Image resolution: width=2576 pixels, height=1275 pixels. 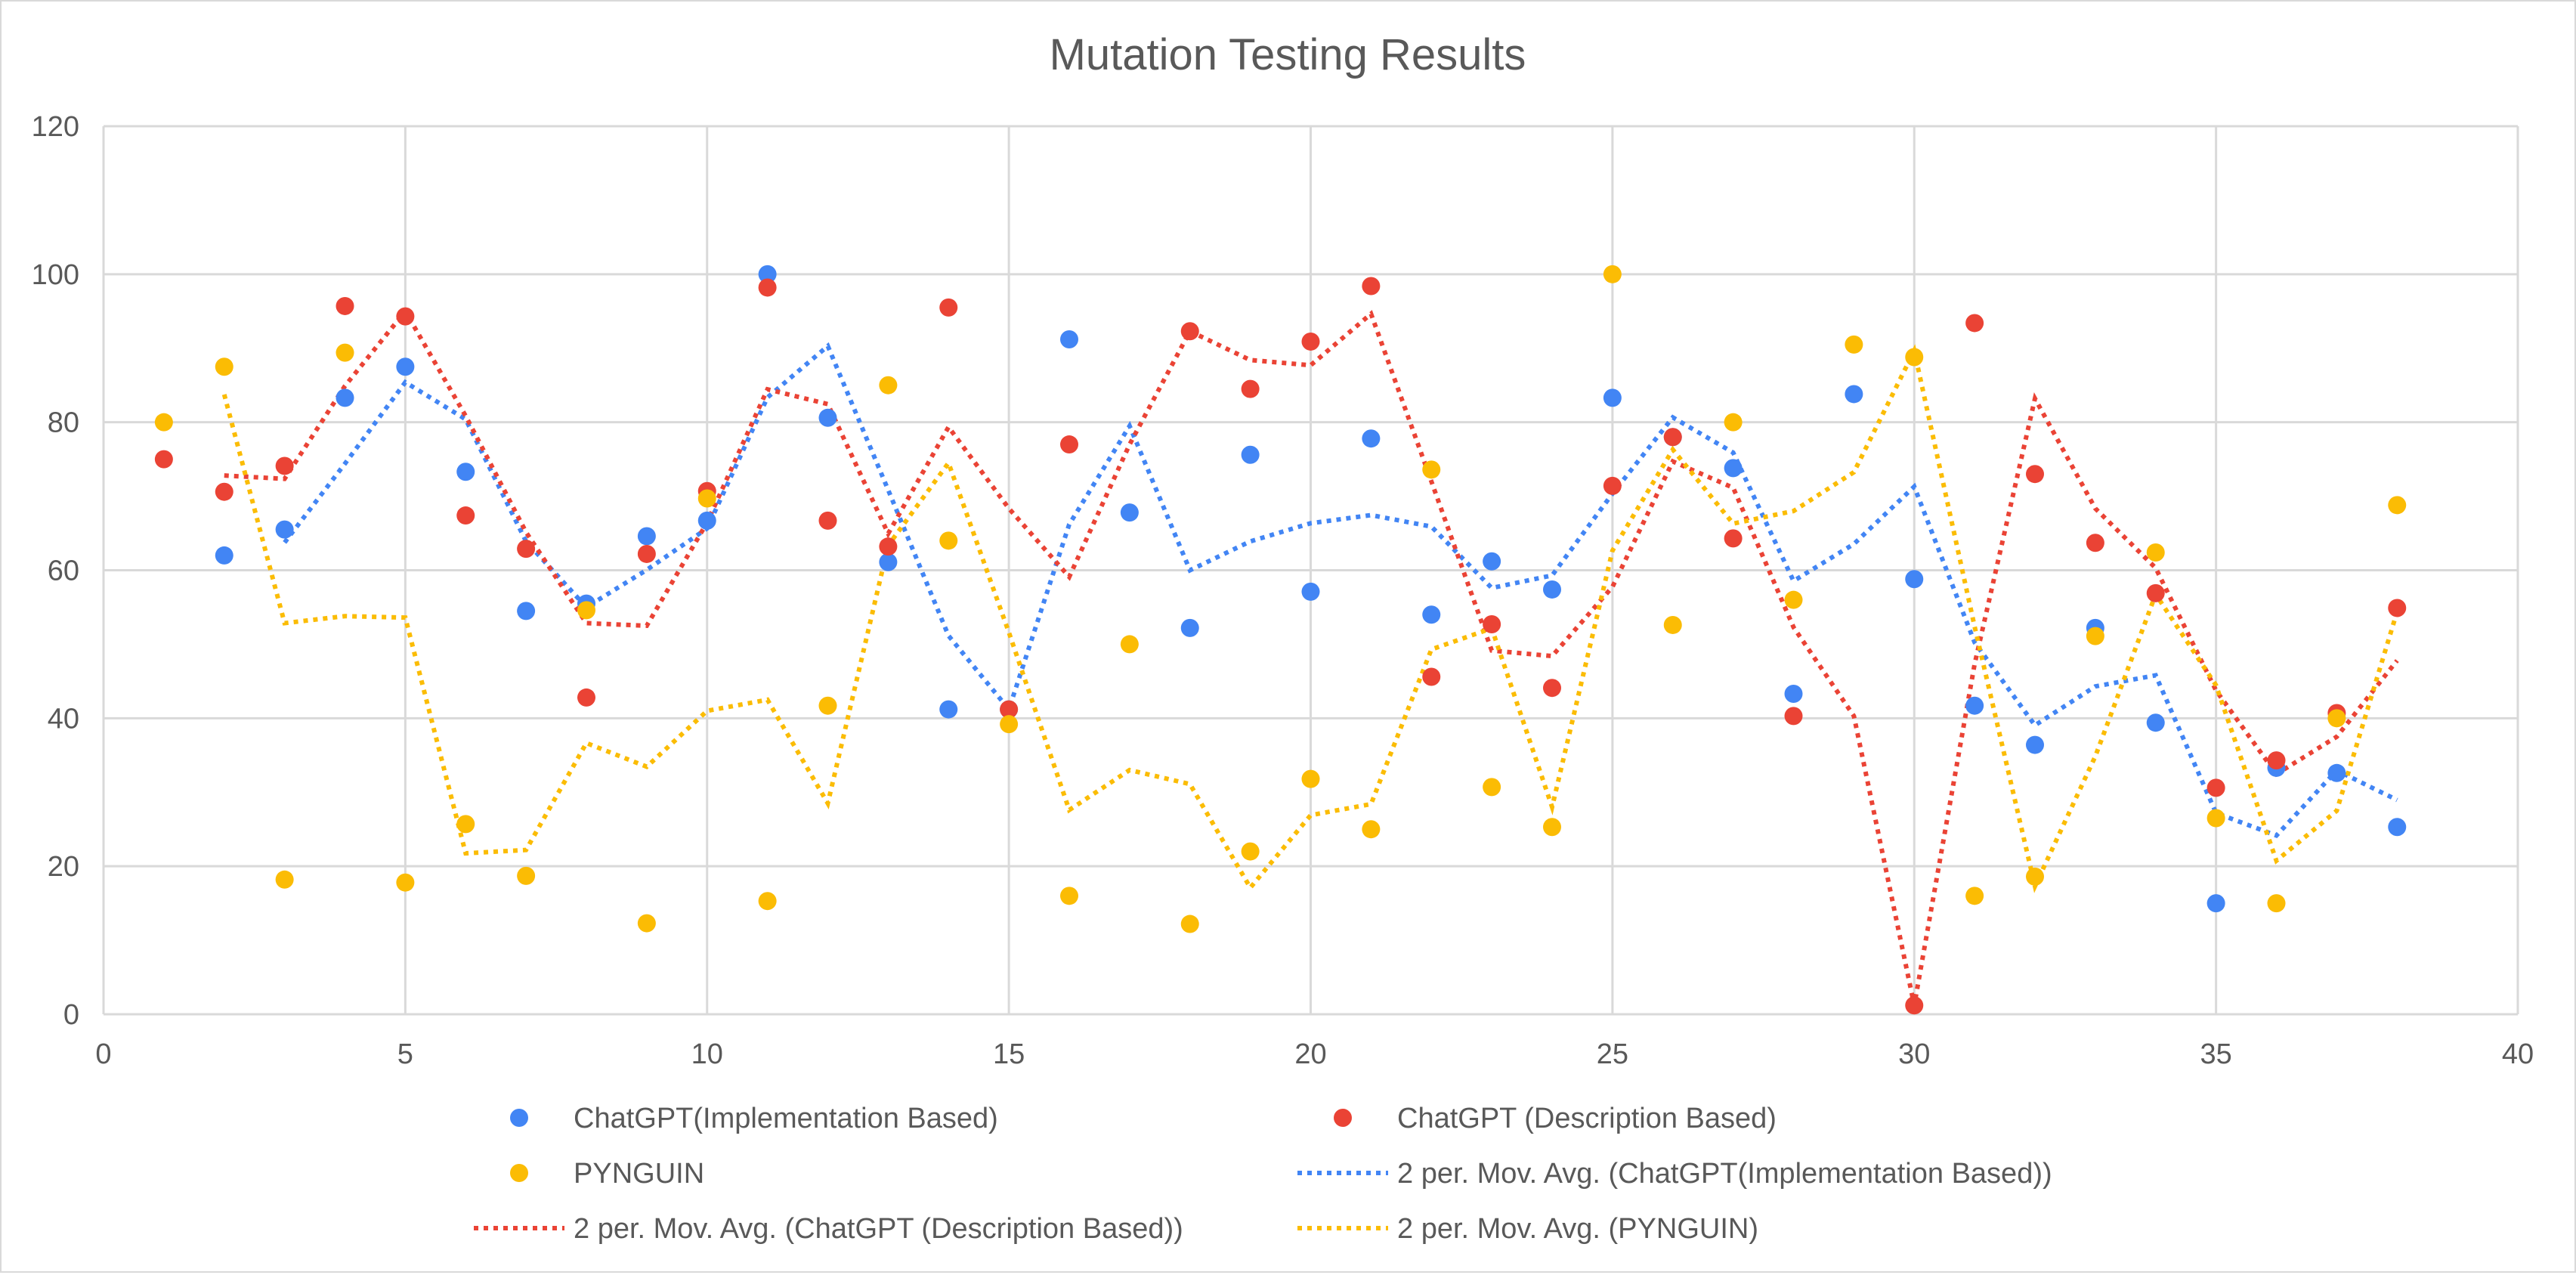 I want to click on y-tick-label: 80, so click(x=63, y=423).